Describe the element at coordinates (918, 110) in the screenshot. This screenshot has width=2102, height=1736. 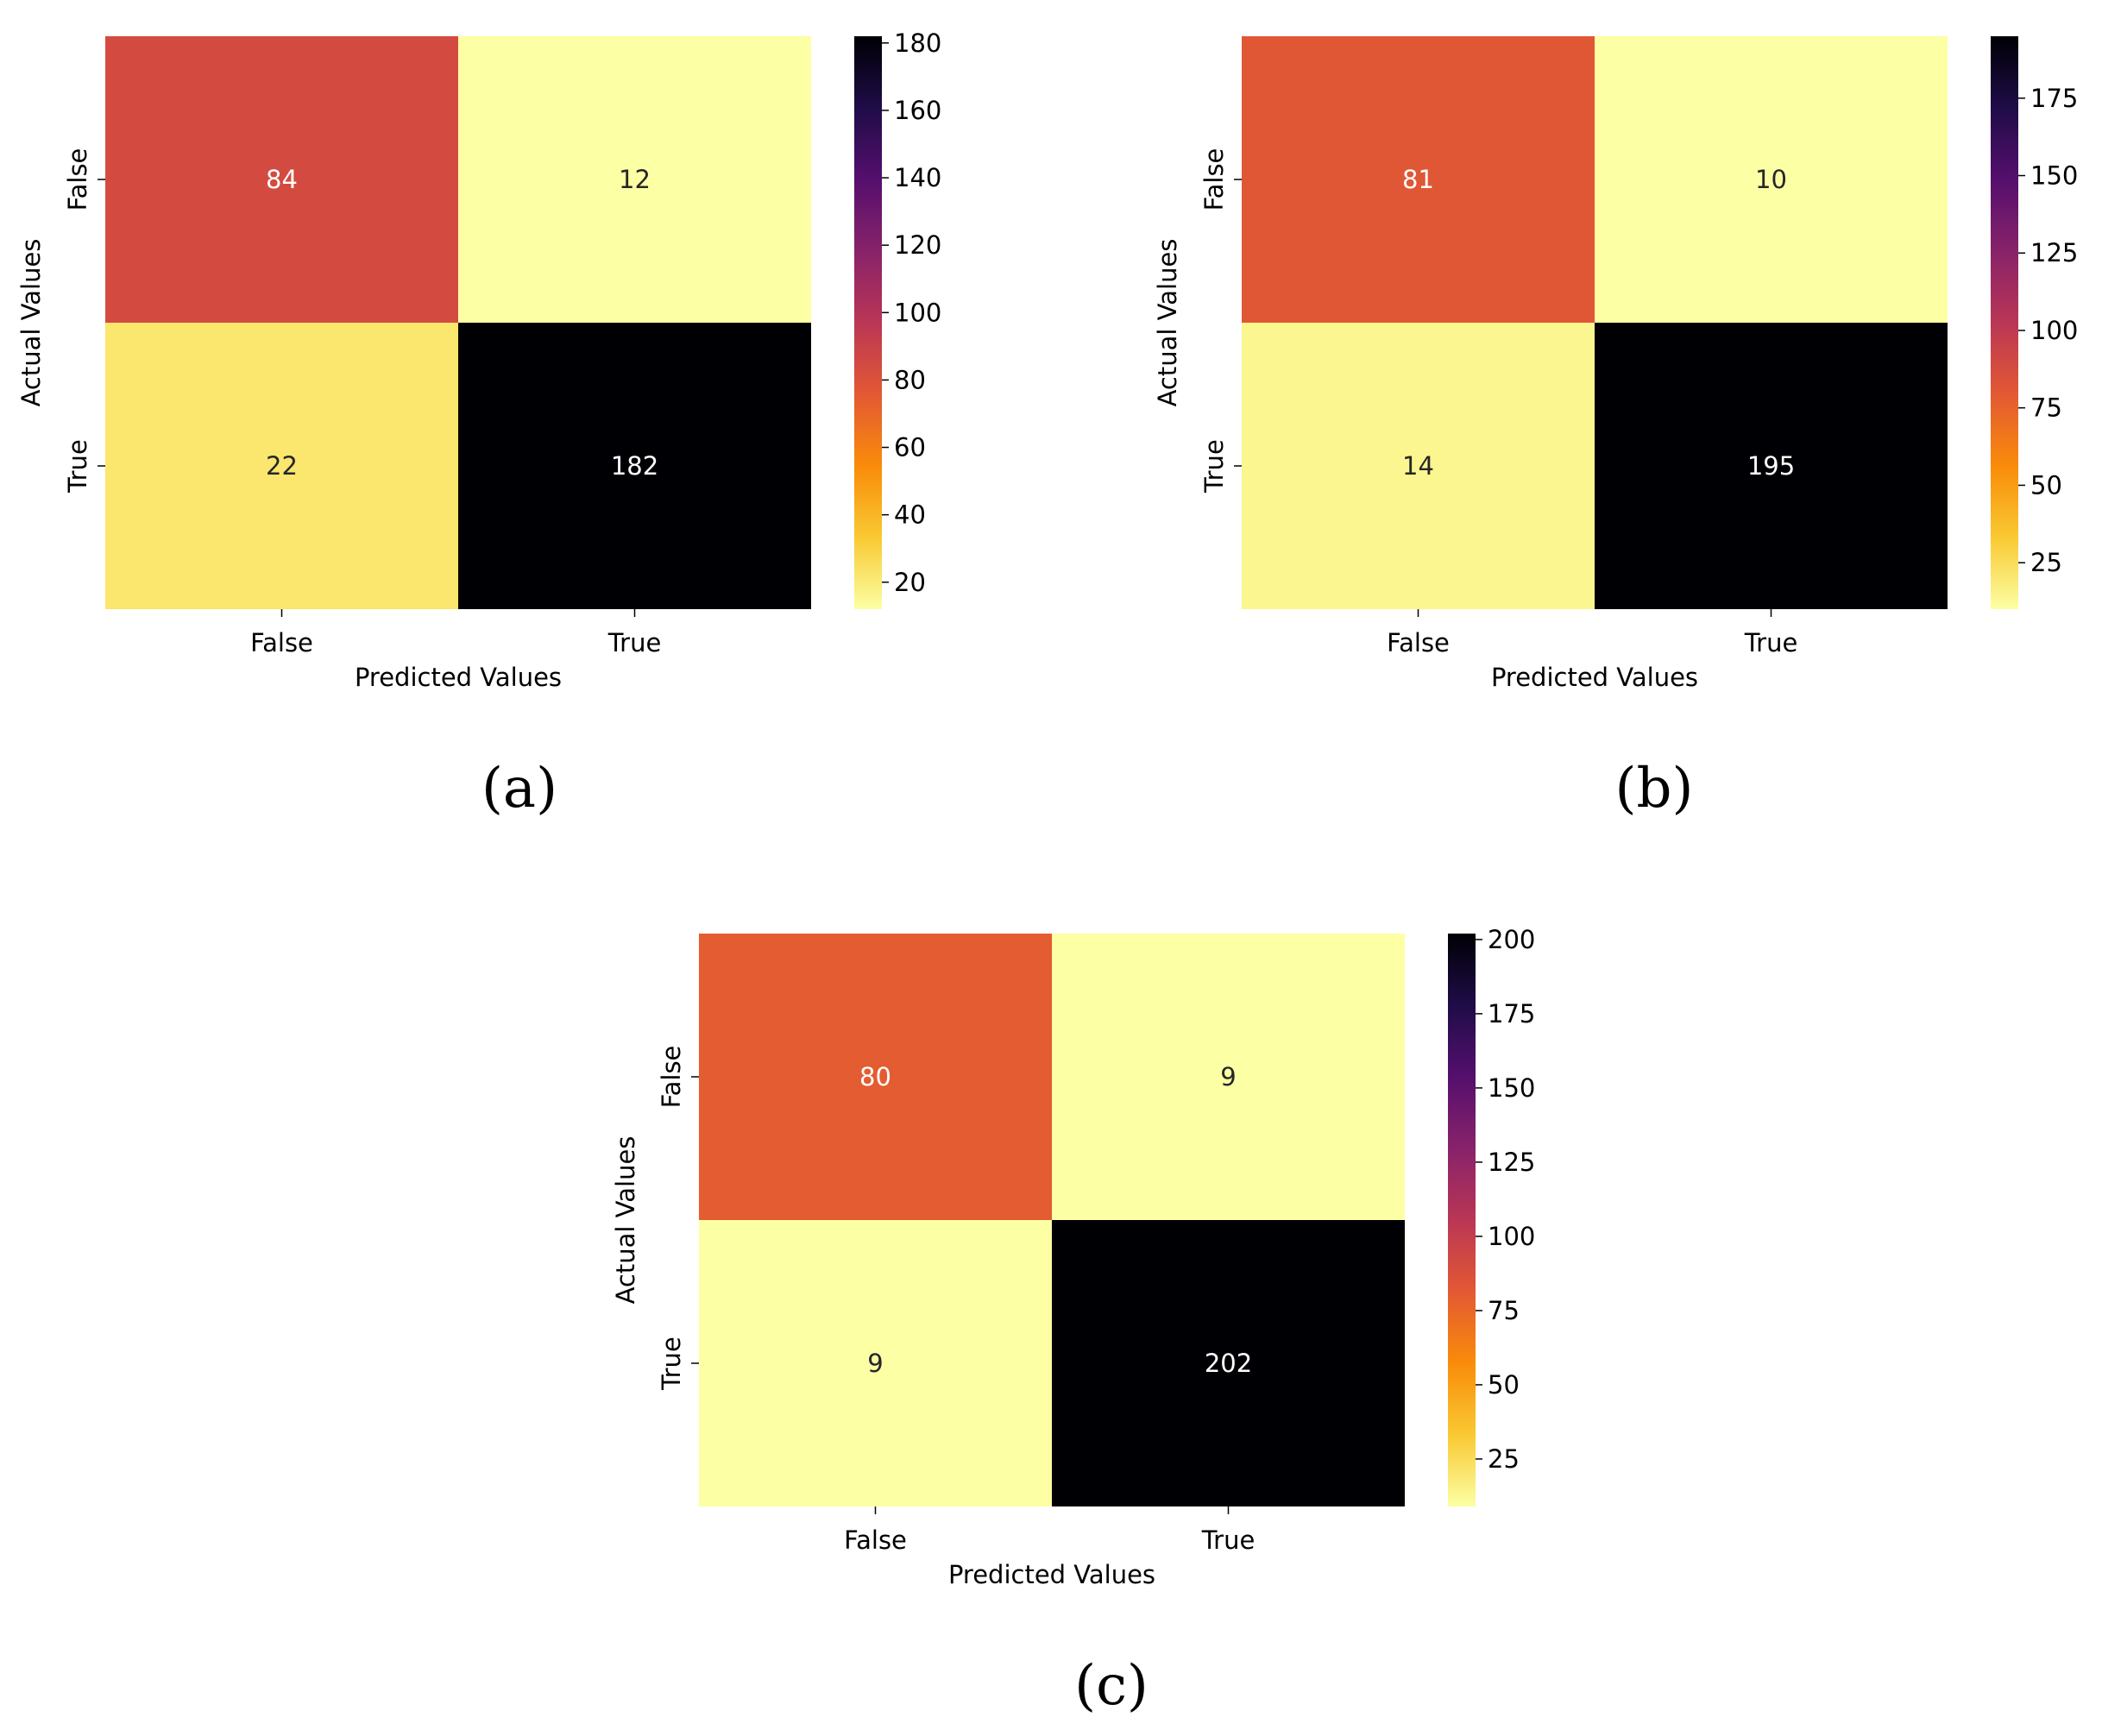
I see `colorbar-a-tick-label-7: 160` at that location.